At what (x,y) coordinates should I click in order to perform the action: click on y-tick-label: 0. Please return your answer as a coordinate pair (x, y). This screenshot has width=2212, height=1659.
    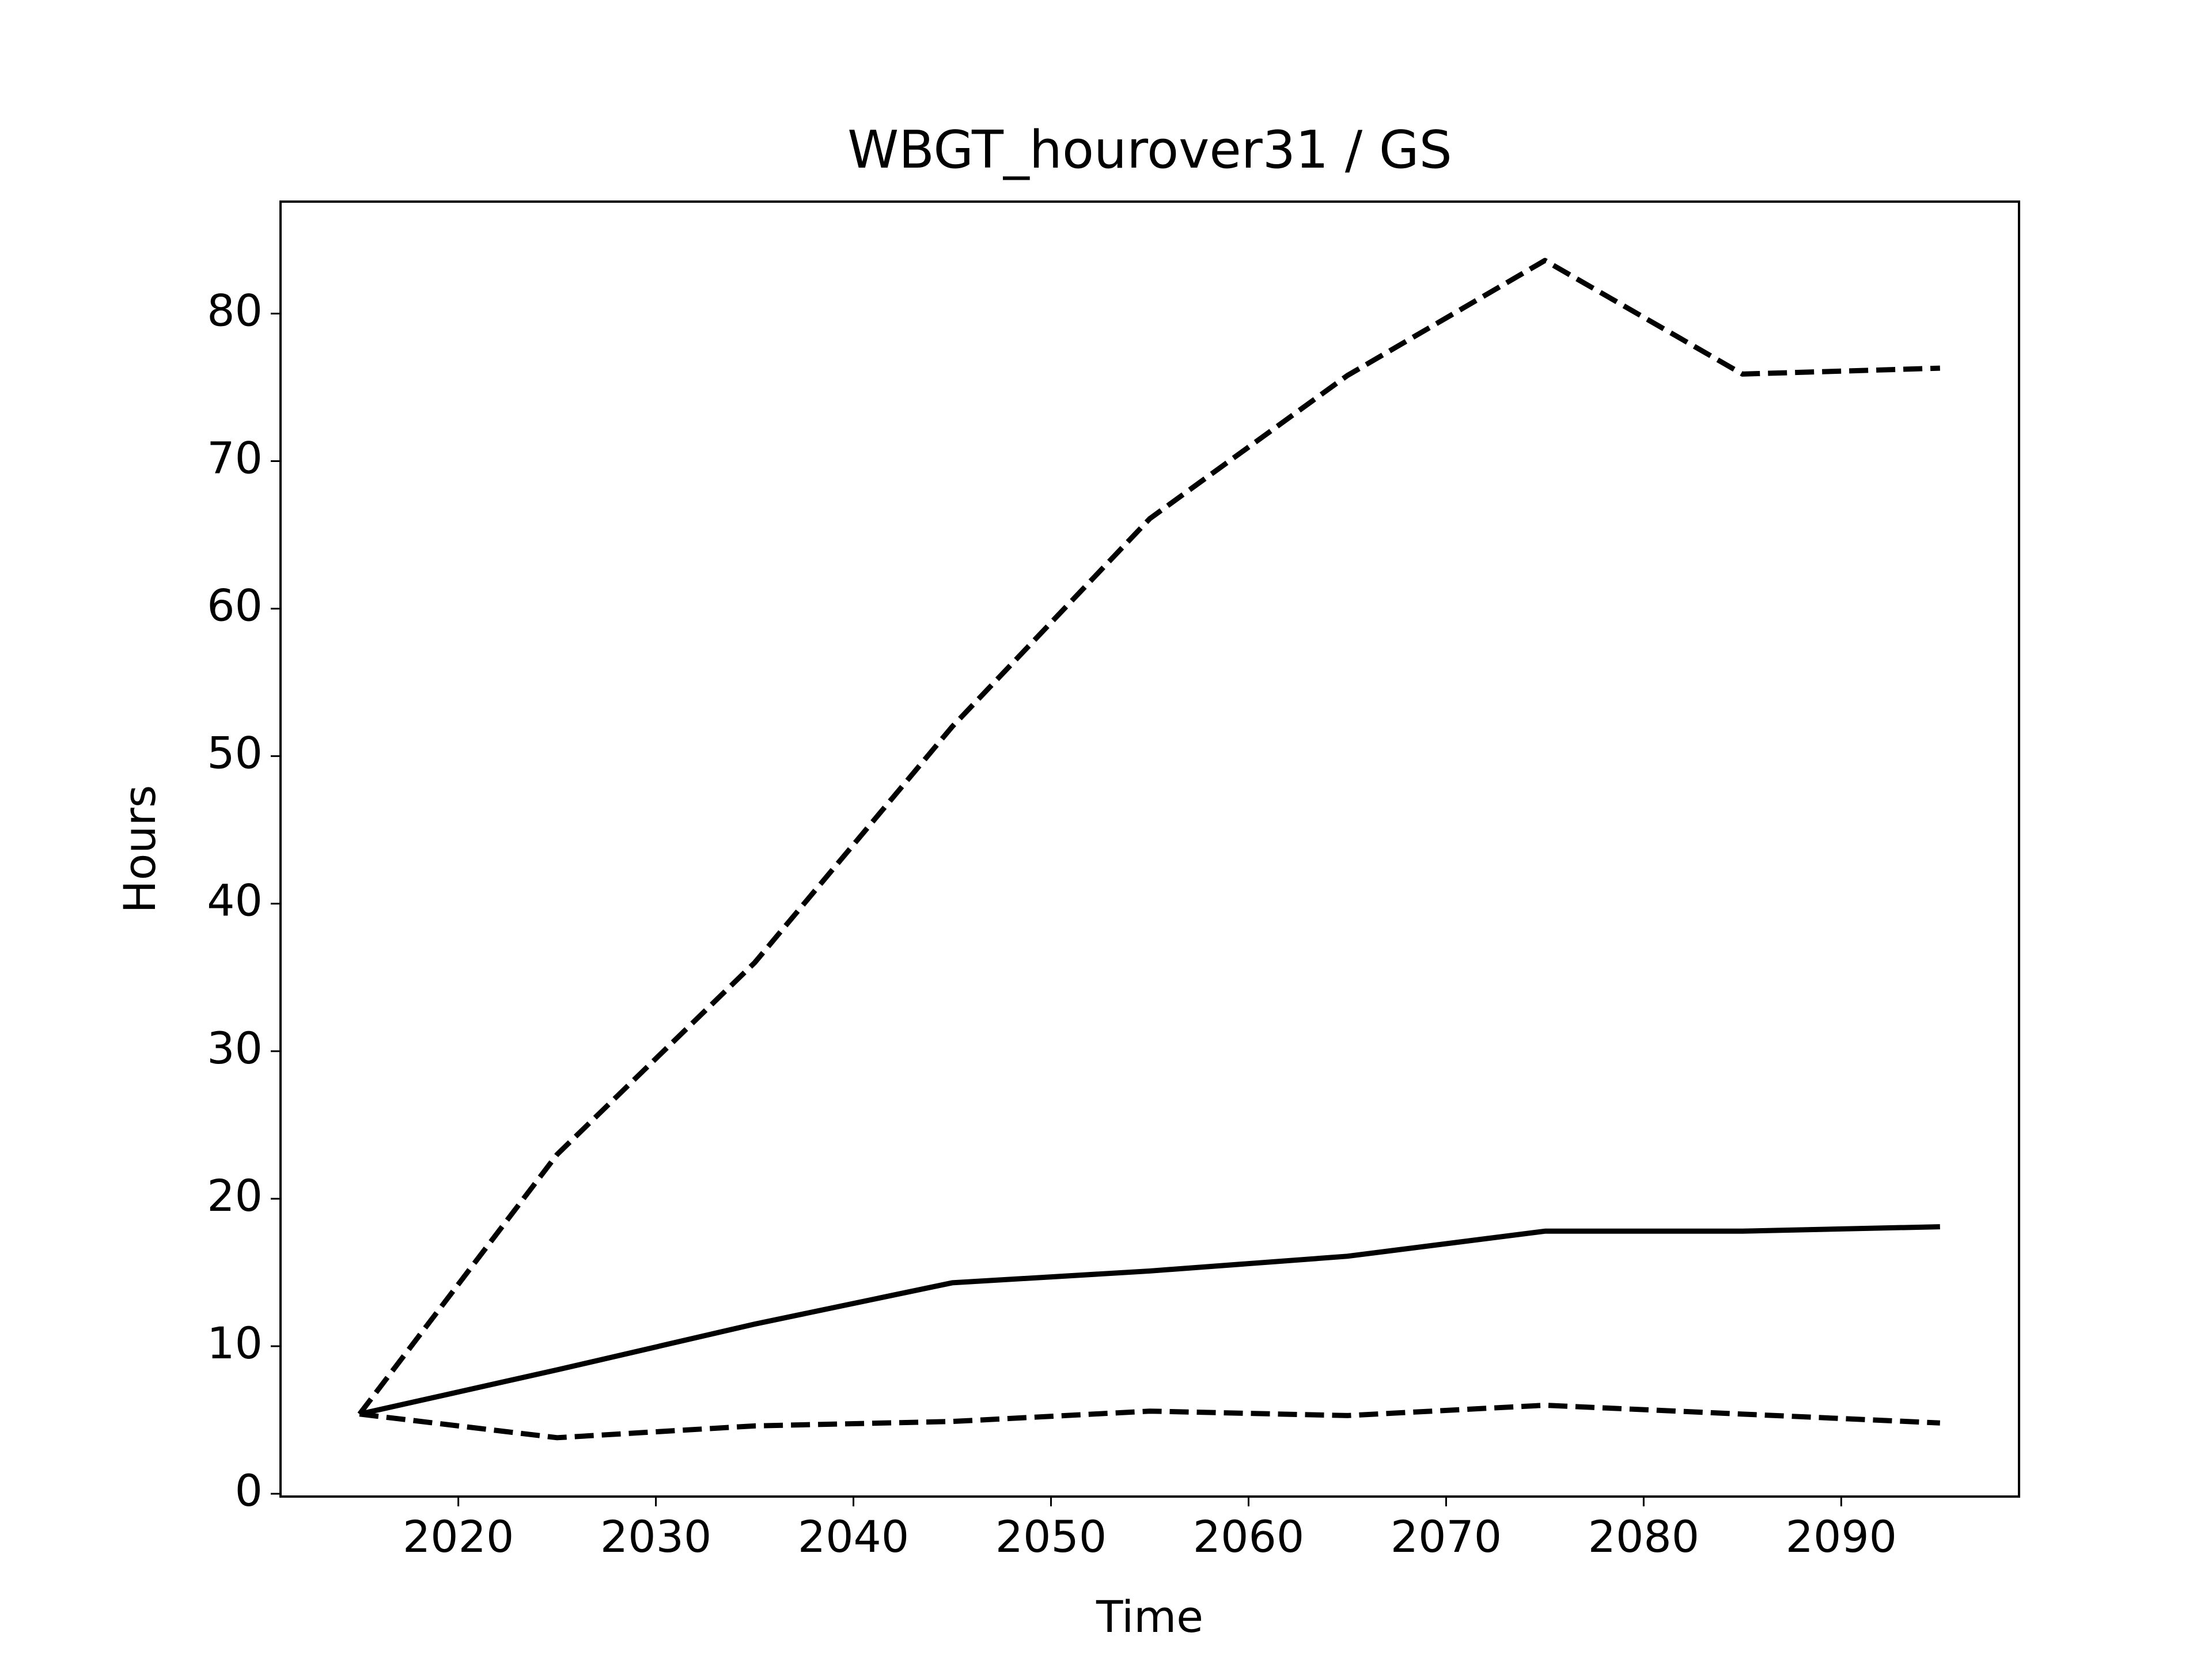
    Looking at the image, I should click on (249, 1490).